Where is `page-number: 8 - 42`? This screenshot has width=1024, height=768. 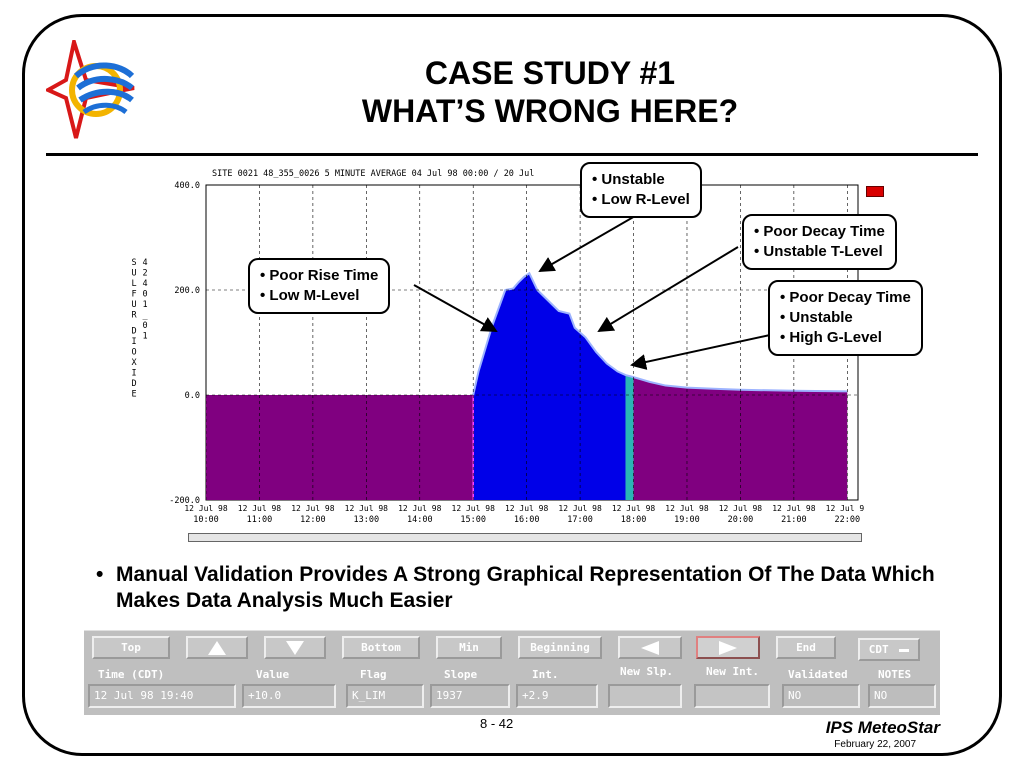
page-number: 8 - 42 is located at coordinates (497, 723).